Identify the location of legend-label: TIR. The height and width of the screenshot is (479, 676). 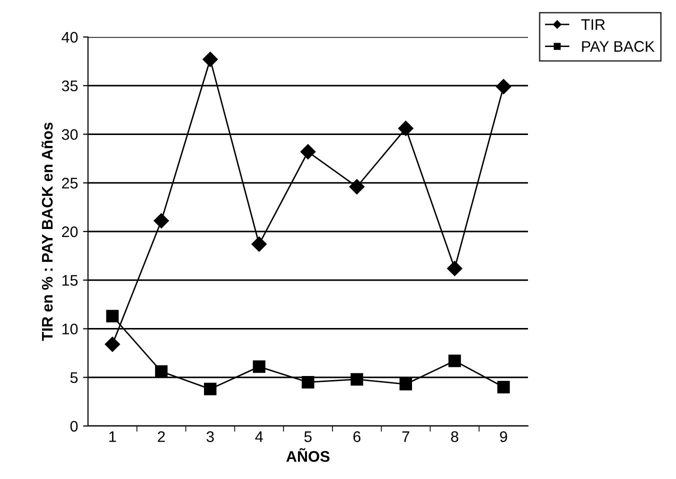
(593, 24).